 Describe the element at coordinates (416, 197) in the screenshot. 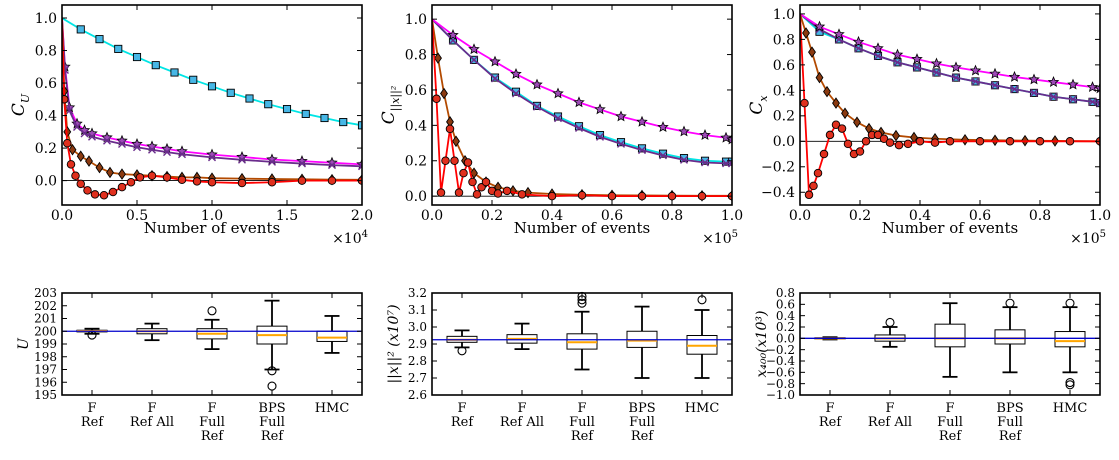

I see `y-tick-label: 0.0` at that location.